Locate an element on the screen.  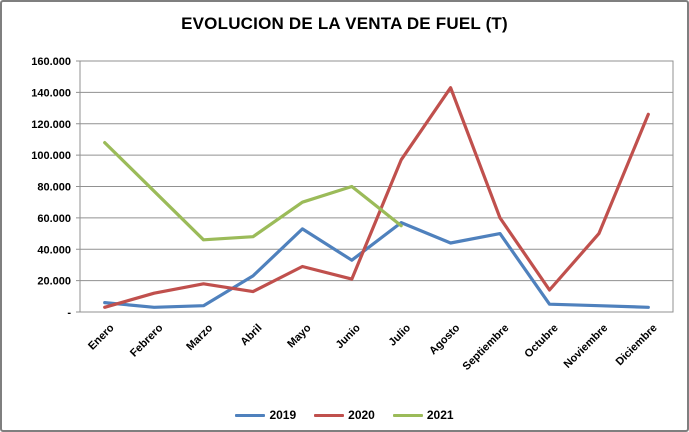
y-axis-tick-label: 100.000 is located at coordinates (51, 156).